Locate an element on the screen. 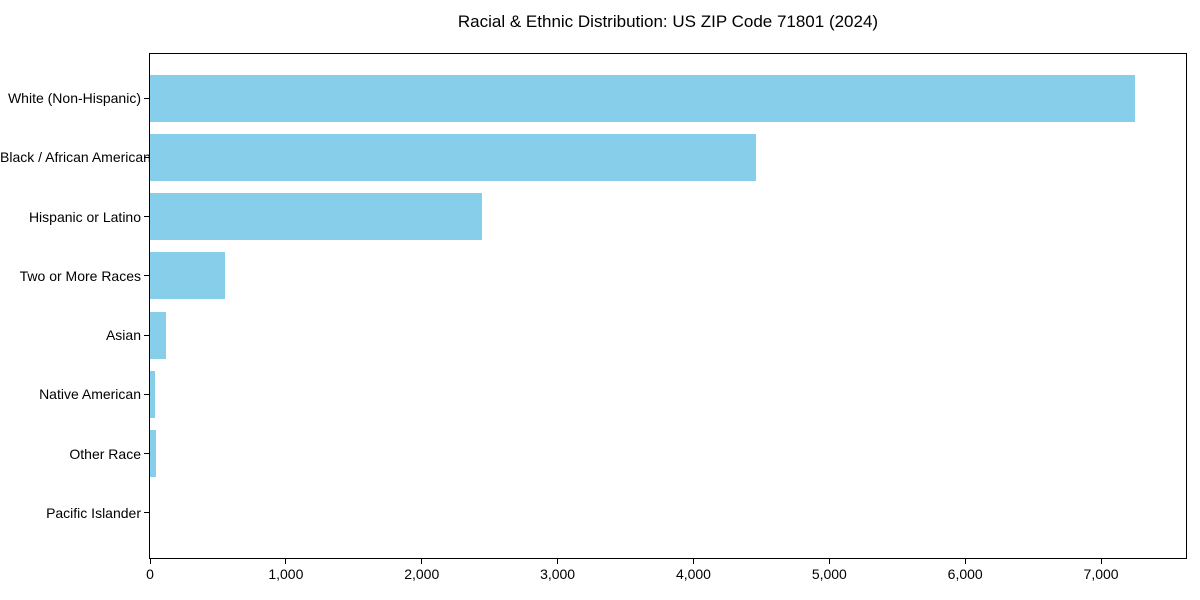 The width and height of the screenshot is (1200, 600). y-tick-label: White (Non-Hispanic) is located at coordinates (74, 98).